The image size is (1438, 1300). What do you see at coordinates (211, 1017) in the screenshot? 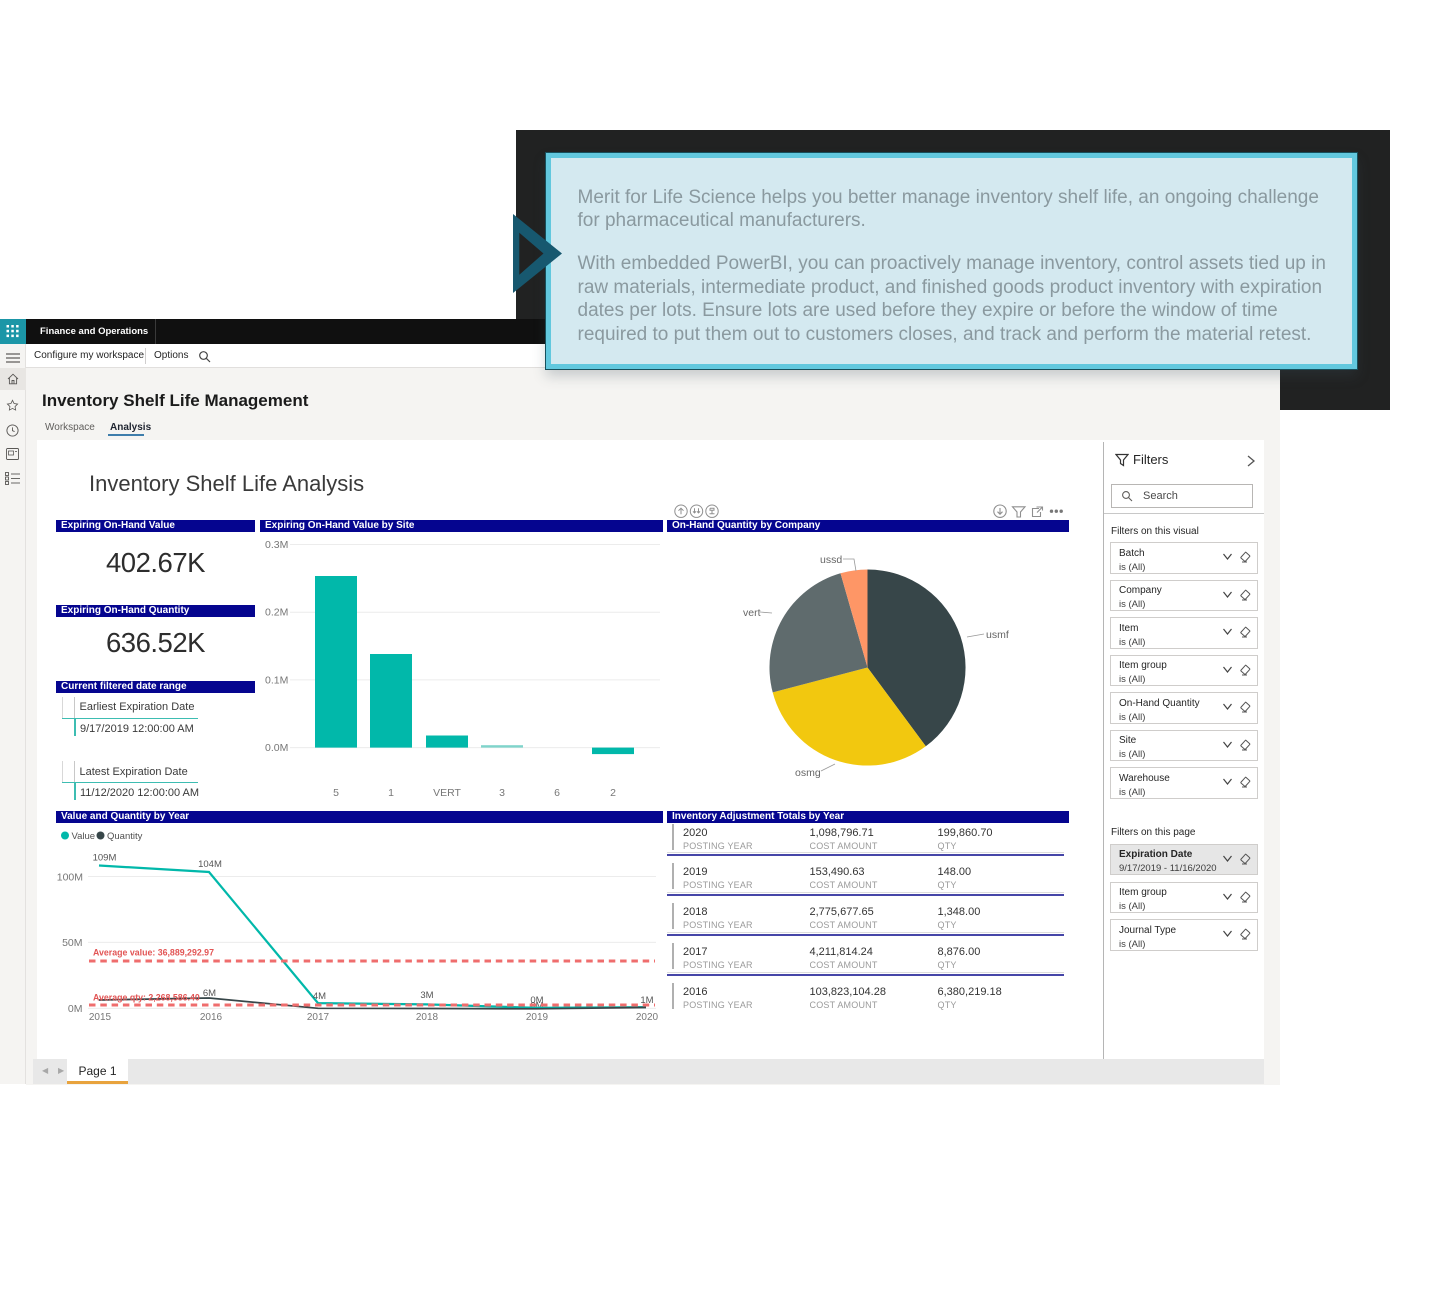
I see `svg-text: 2016` at bounding box center [211, 1017].